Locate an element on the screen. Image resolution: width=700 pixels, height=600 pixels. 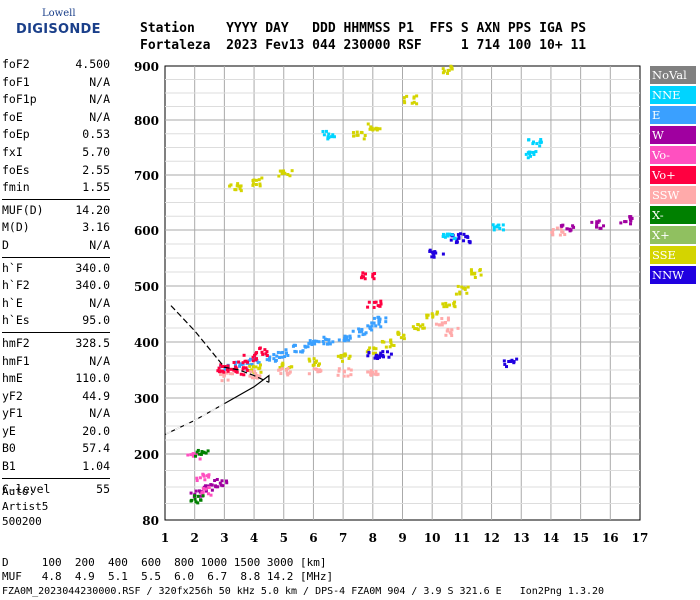
param-value: 0.53 is located at coordinates (96, 134).